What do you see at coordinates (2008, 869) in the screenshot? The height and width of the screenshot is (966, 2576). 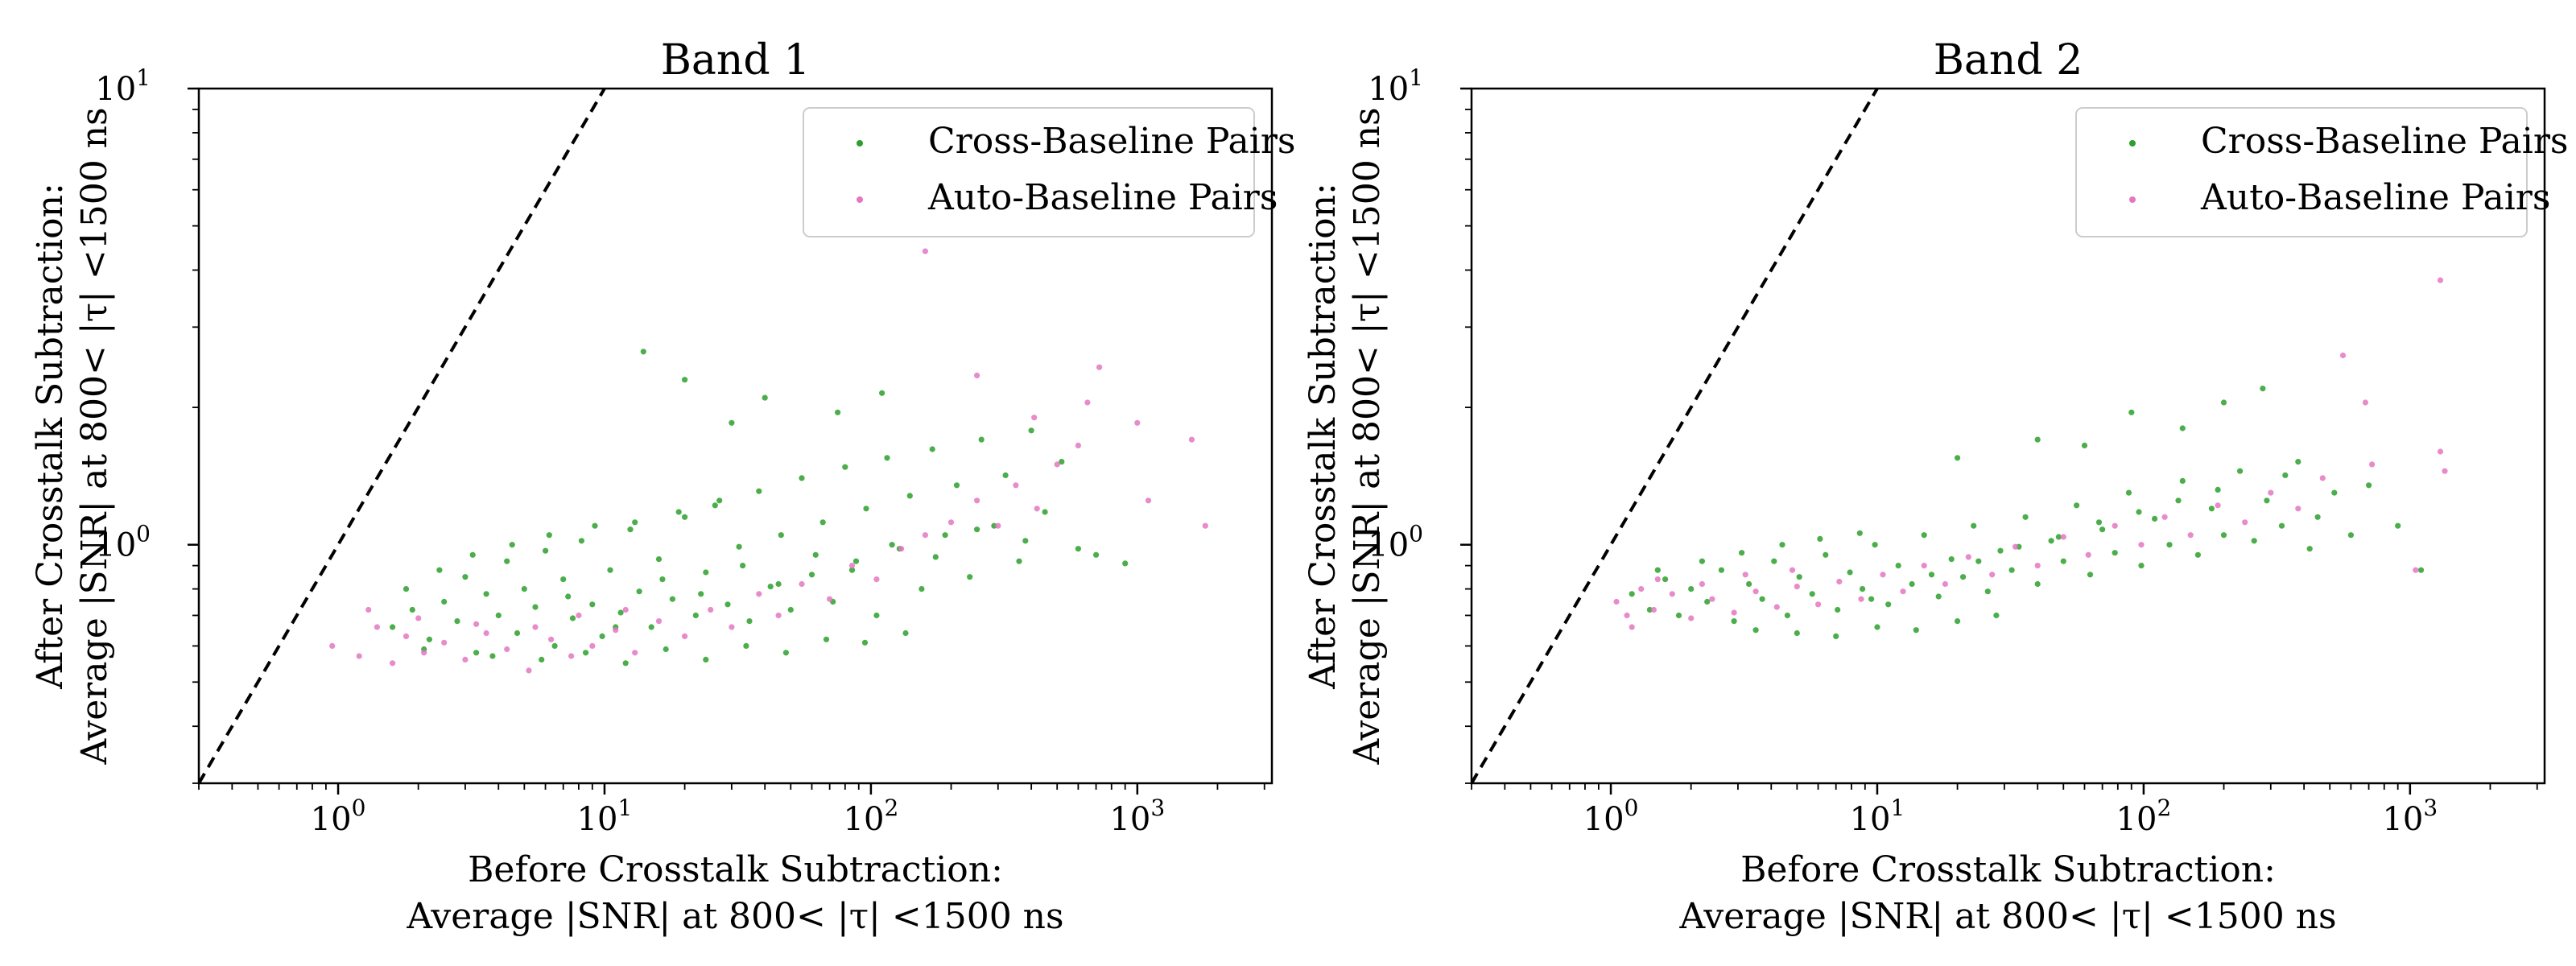 I see `x-axis-label-line-1: Before Crosstalk Subtraction:` at bounding box center [2008, 869].